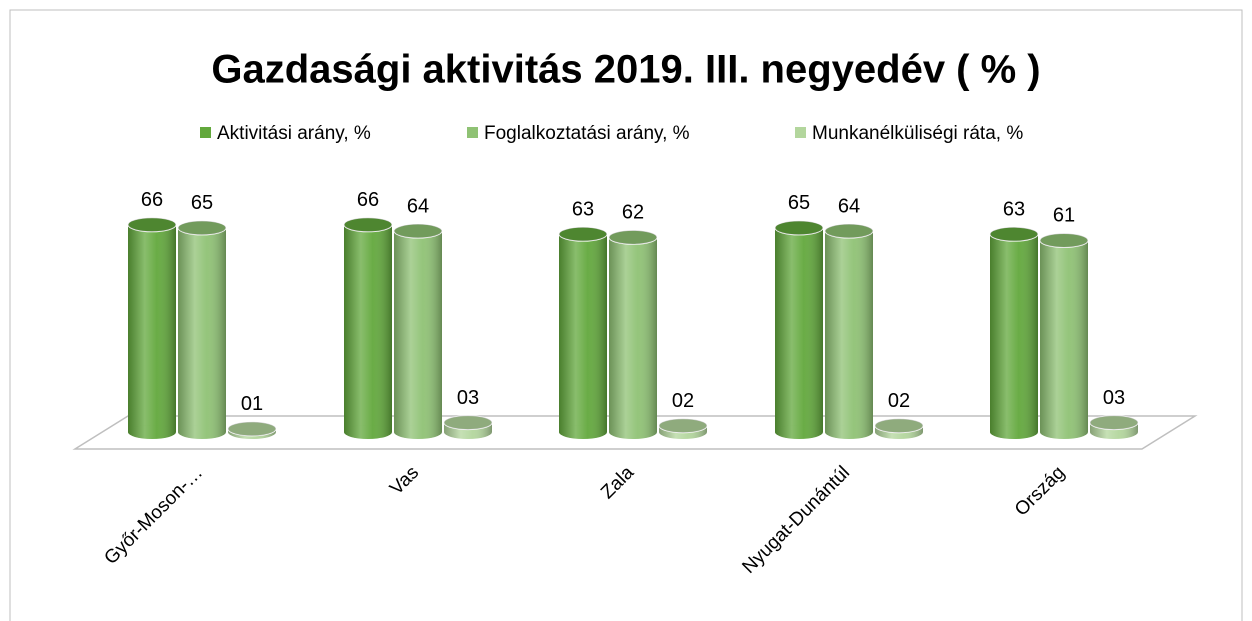 The image size is (1252, 621). Describe the element at coordinates (252, 404) in the screenshot. I see `data-label: 01` at that location.